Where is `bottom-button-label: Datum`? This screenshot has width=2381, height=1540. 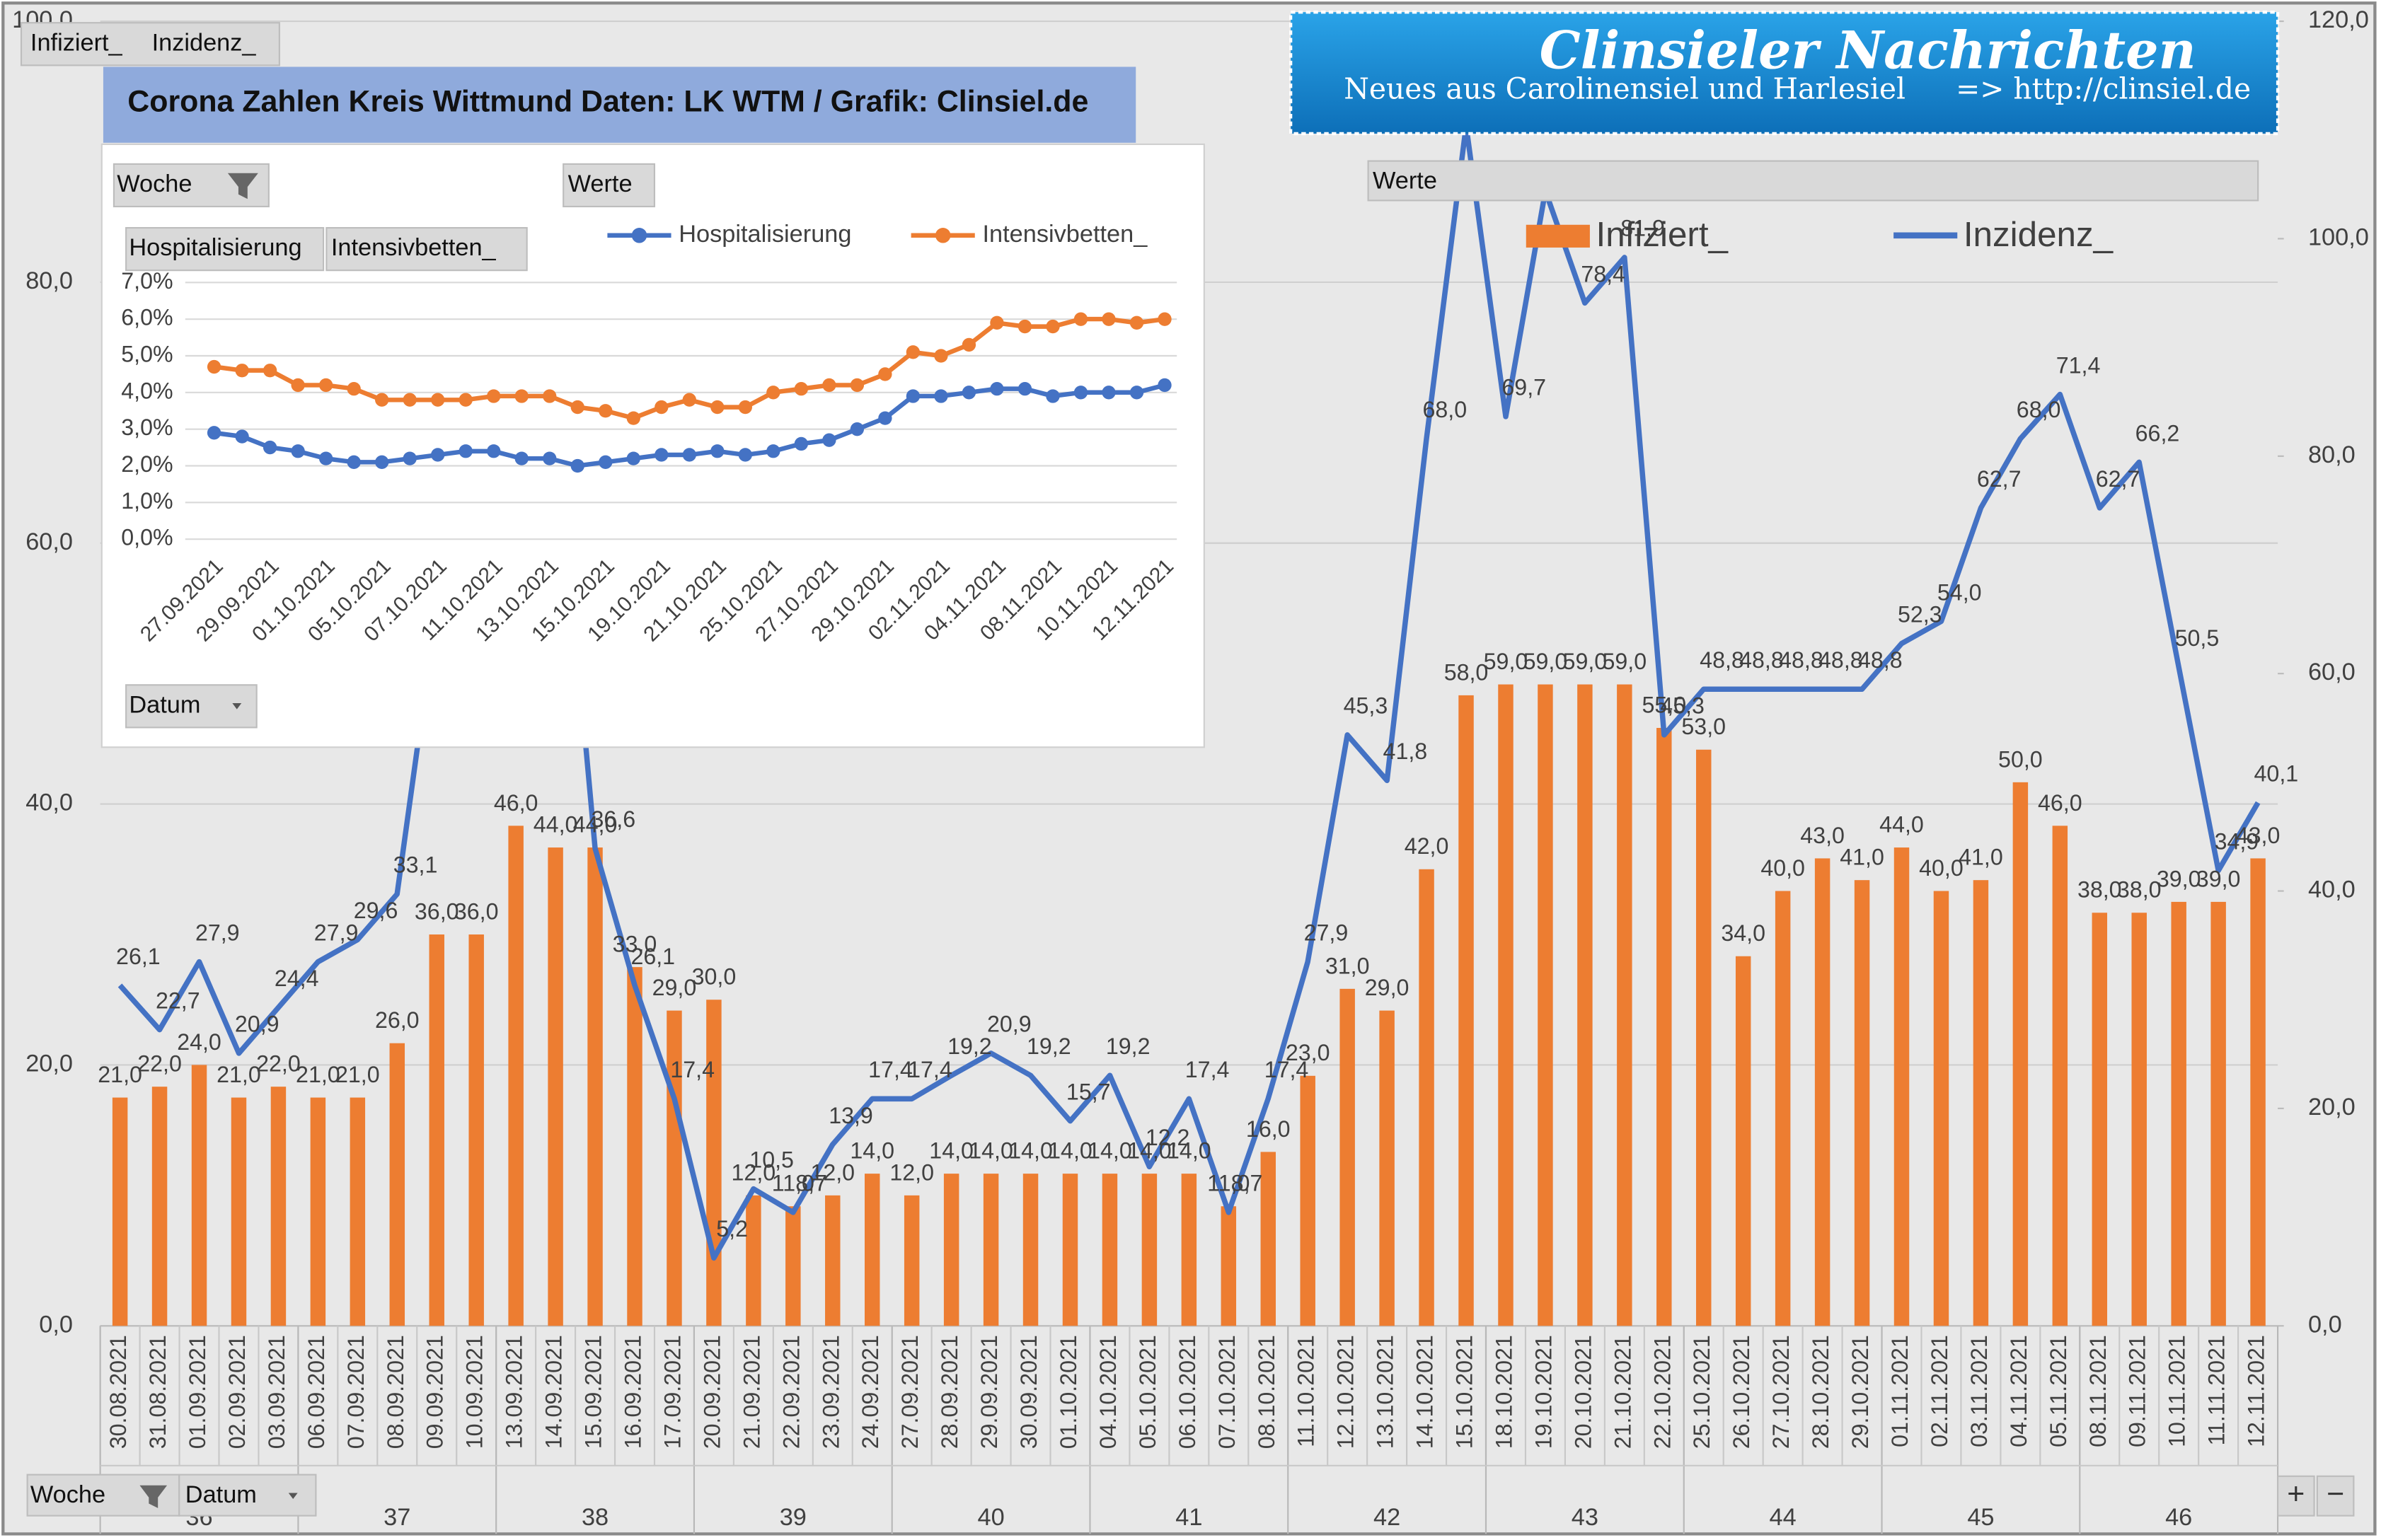
bottom-button-label: Datum is located at coordinates (221, 1494).